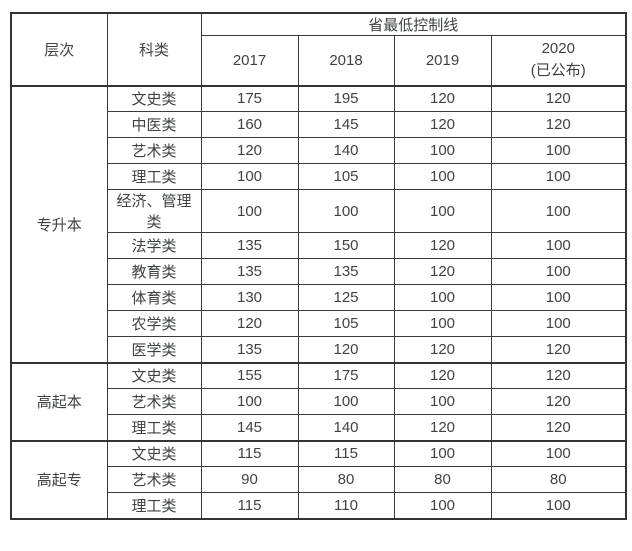 This screenshot has height=551, width=632. Describe the element at coordinates (346, 297) in the screenshot. I see `score-cell: 125` at that location.